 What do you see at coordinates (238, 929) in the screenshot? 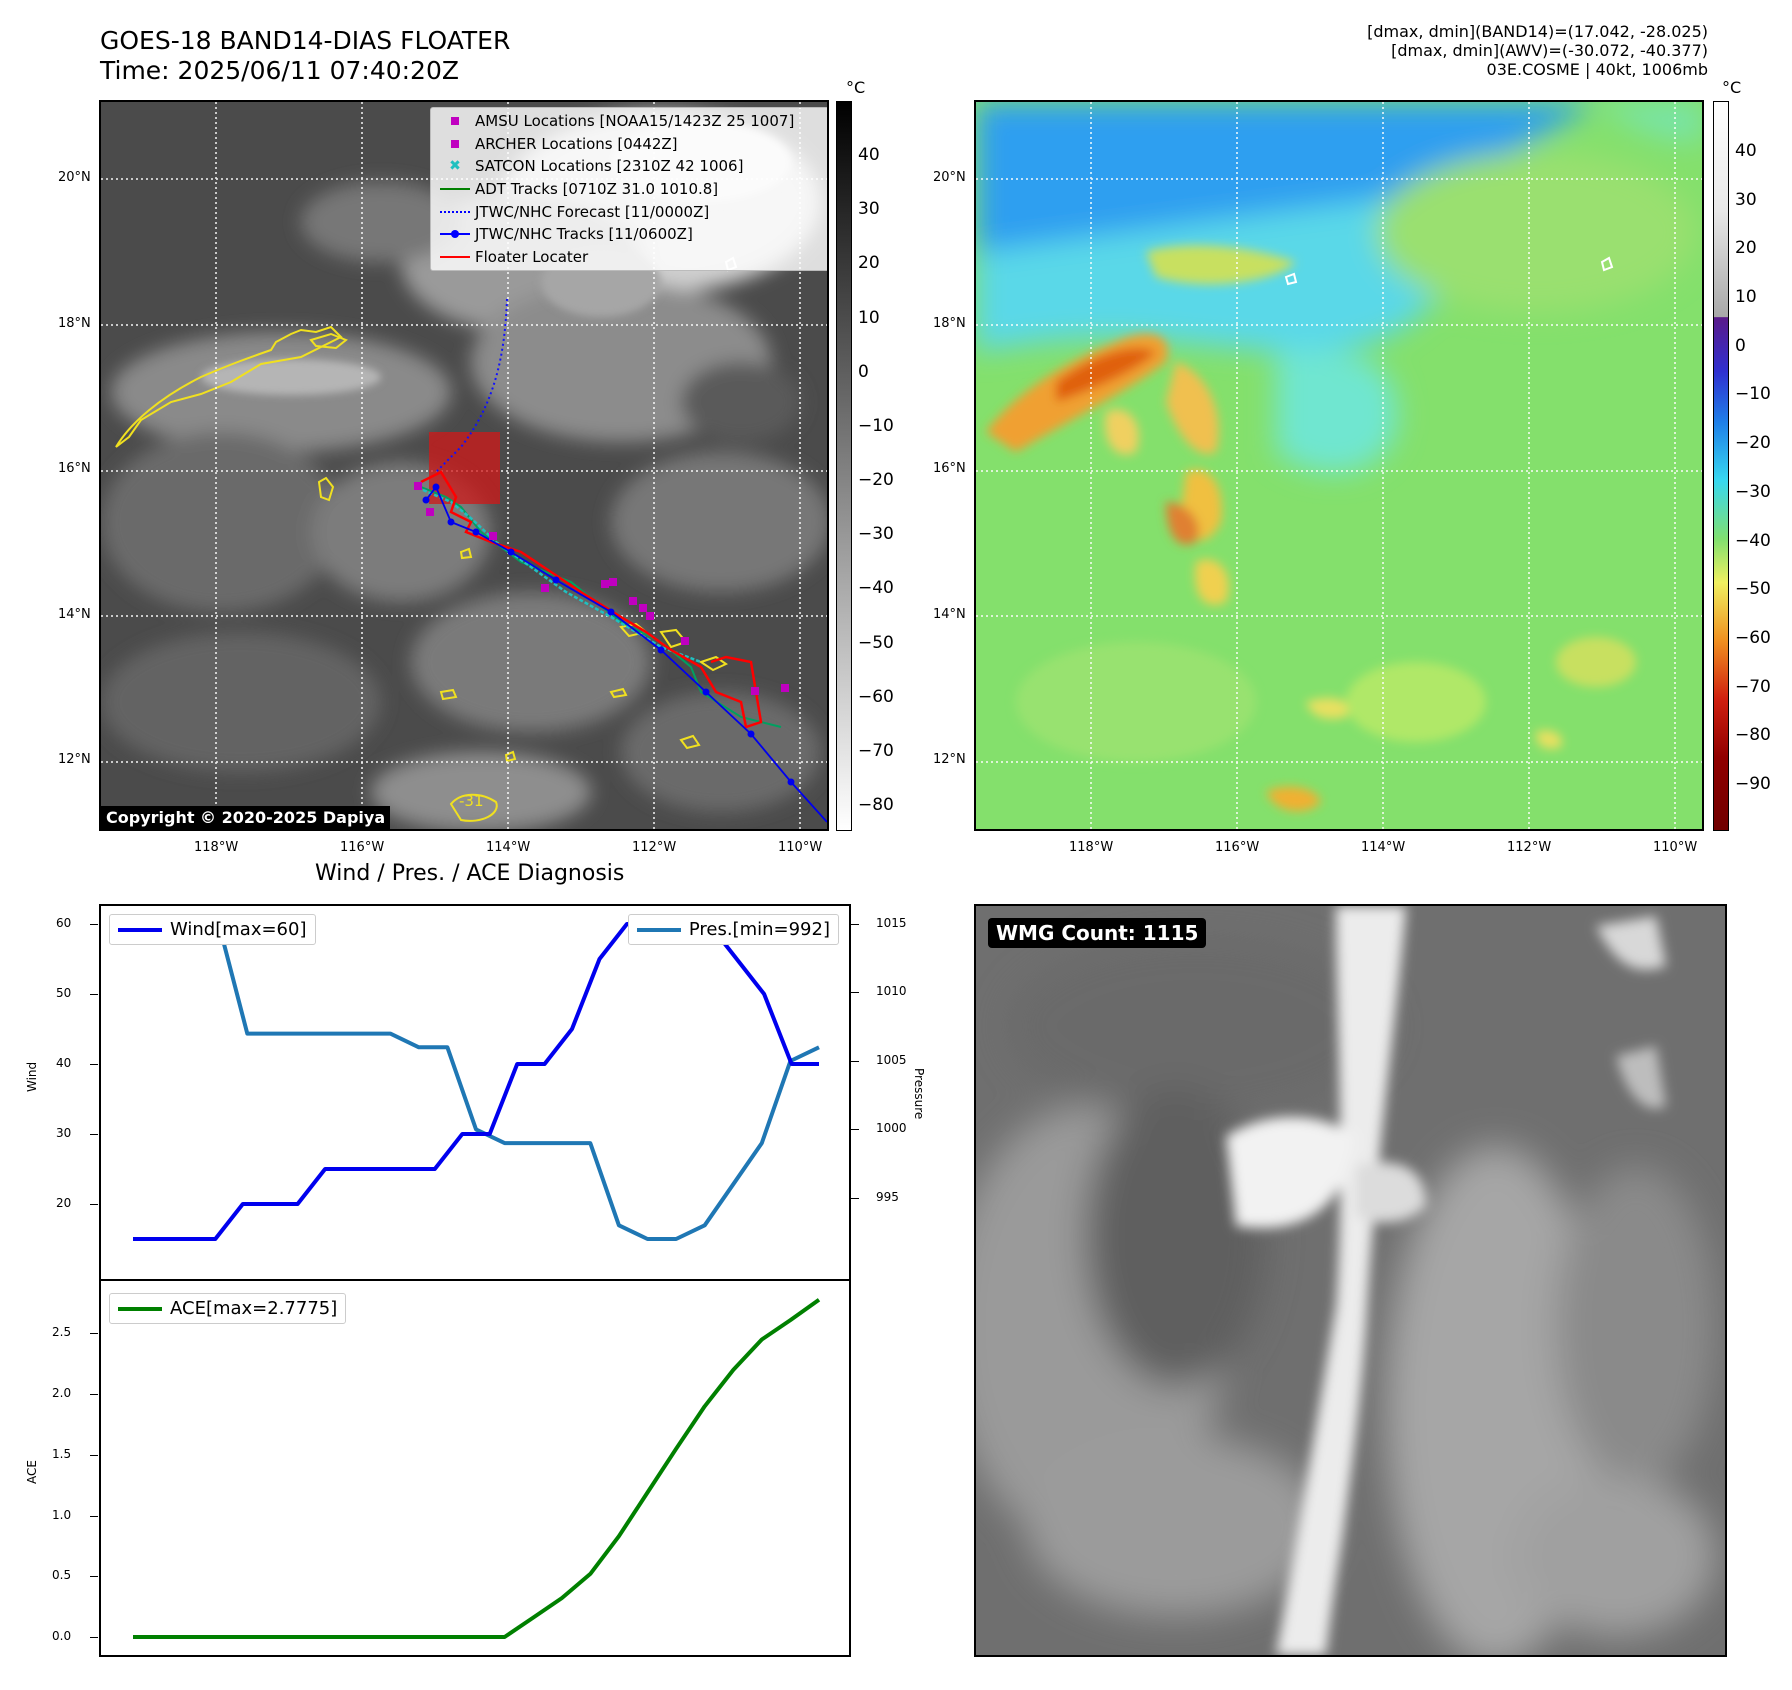
I see `wind-legend-label: Wind[max=60]` at bounding box center [238, 929].